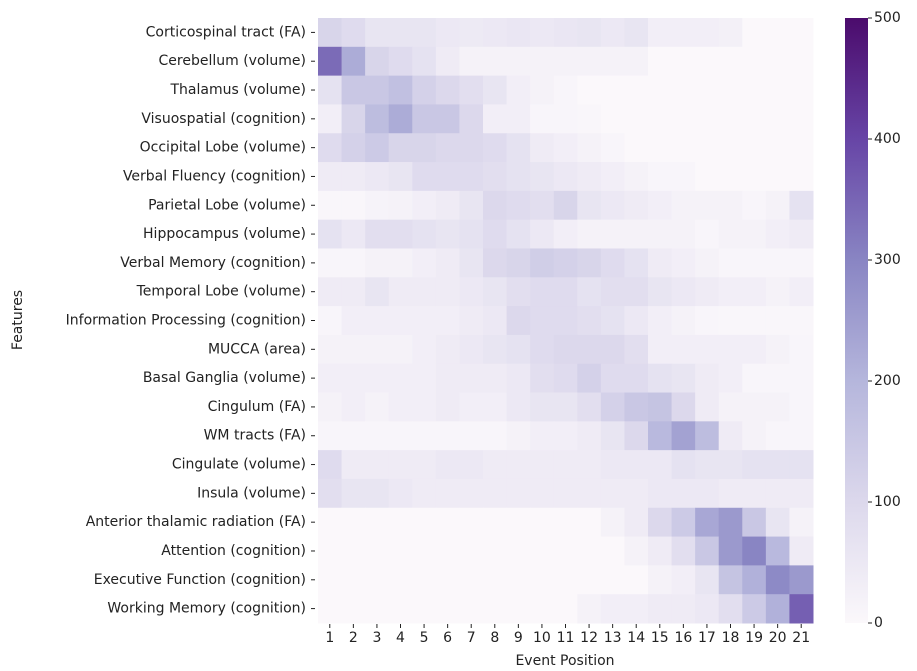 This screenshot has height=671, width=917. Describe the element at coordinates (196, 522) in the screenshot. I see `y-tick-label: Anterior thalamic radiation (FA)` at that location.